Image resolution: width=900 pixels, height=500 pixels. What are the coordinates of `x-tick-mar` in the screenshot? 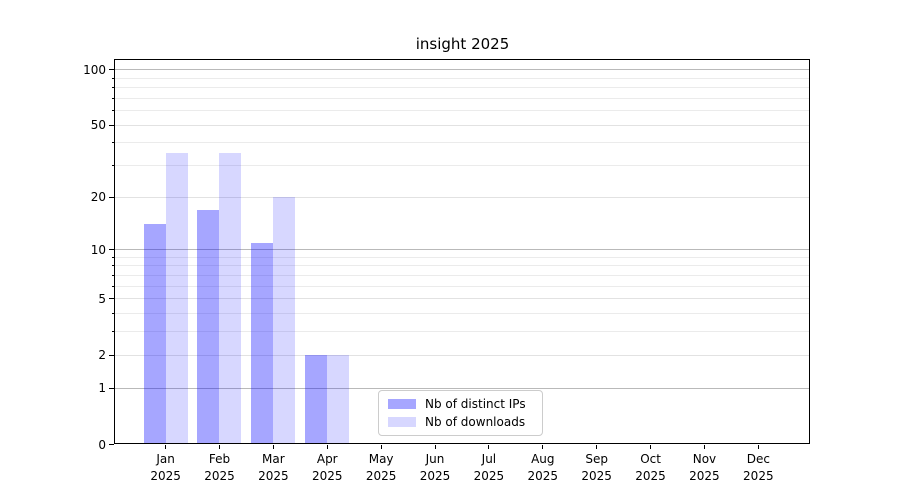 It's located at (273, 447).